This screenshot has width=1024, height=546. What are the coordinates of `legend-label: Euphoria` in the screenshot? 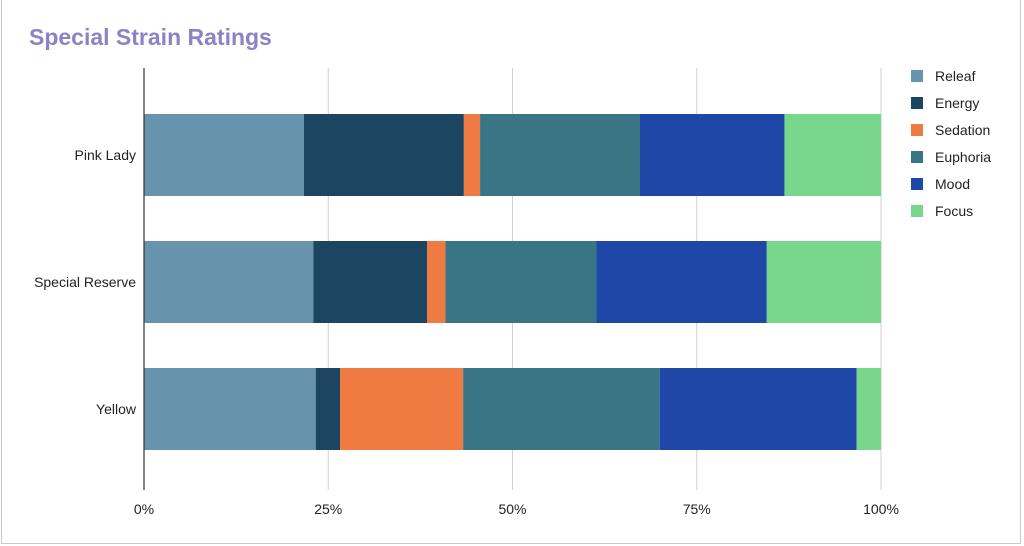 It's located at (963, 157).